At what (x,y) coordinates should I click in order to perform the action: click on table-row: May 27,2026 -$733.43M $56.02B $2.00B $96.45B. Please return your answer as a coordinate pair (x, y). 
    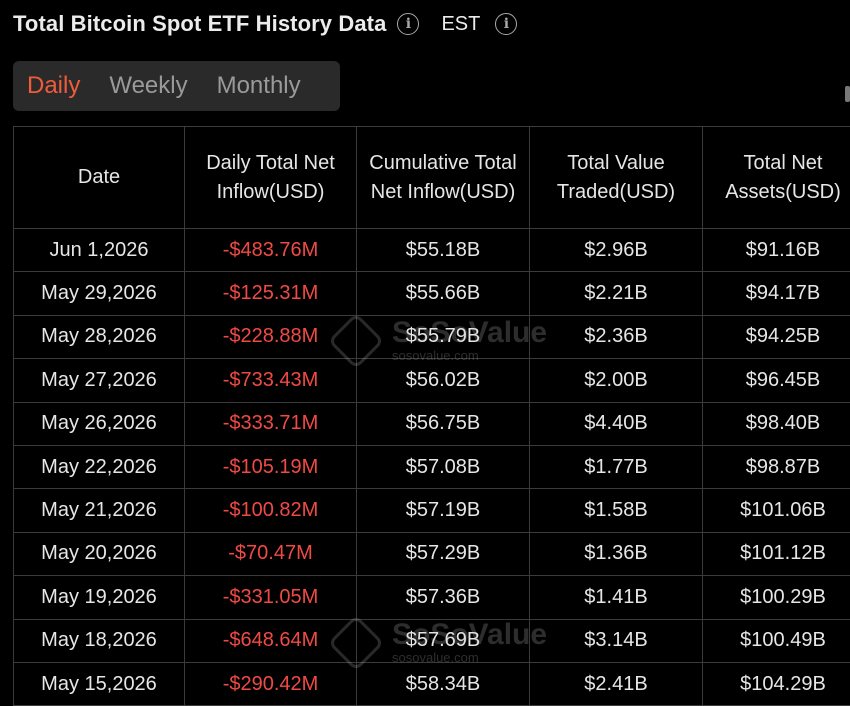
    Looking at the image, I should click on (431, 380).